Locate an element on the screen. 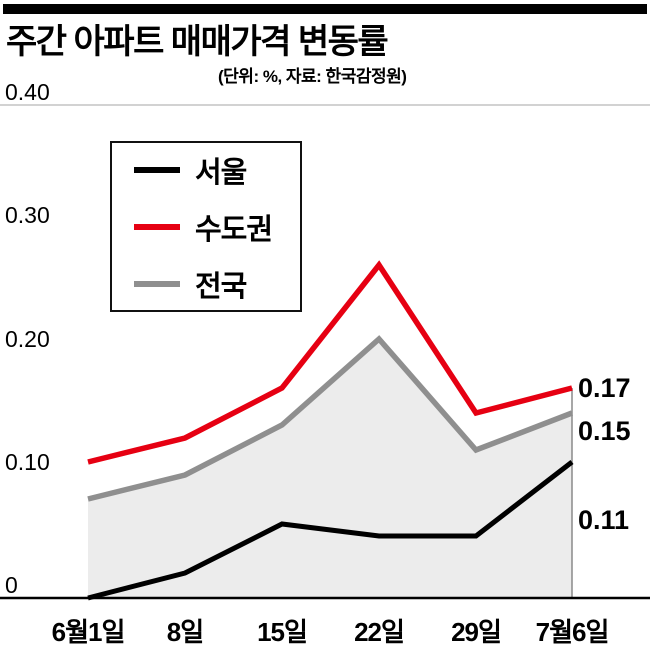 This screenshot has width=650, height=654. top-divider-rule is located at coordinates (325, 9).